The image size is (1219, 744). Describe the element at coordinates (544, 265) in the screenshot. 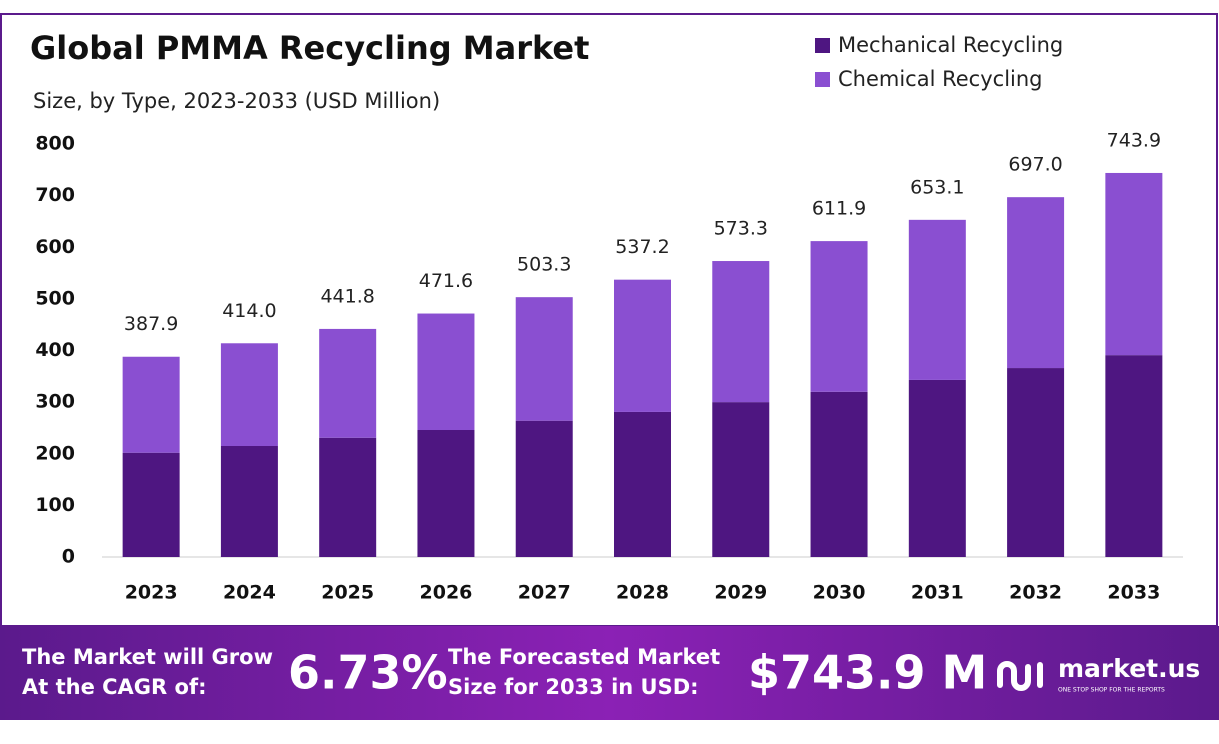

I see `total-label: 503.3` at that location.